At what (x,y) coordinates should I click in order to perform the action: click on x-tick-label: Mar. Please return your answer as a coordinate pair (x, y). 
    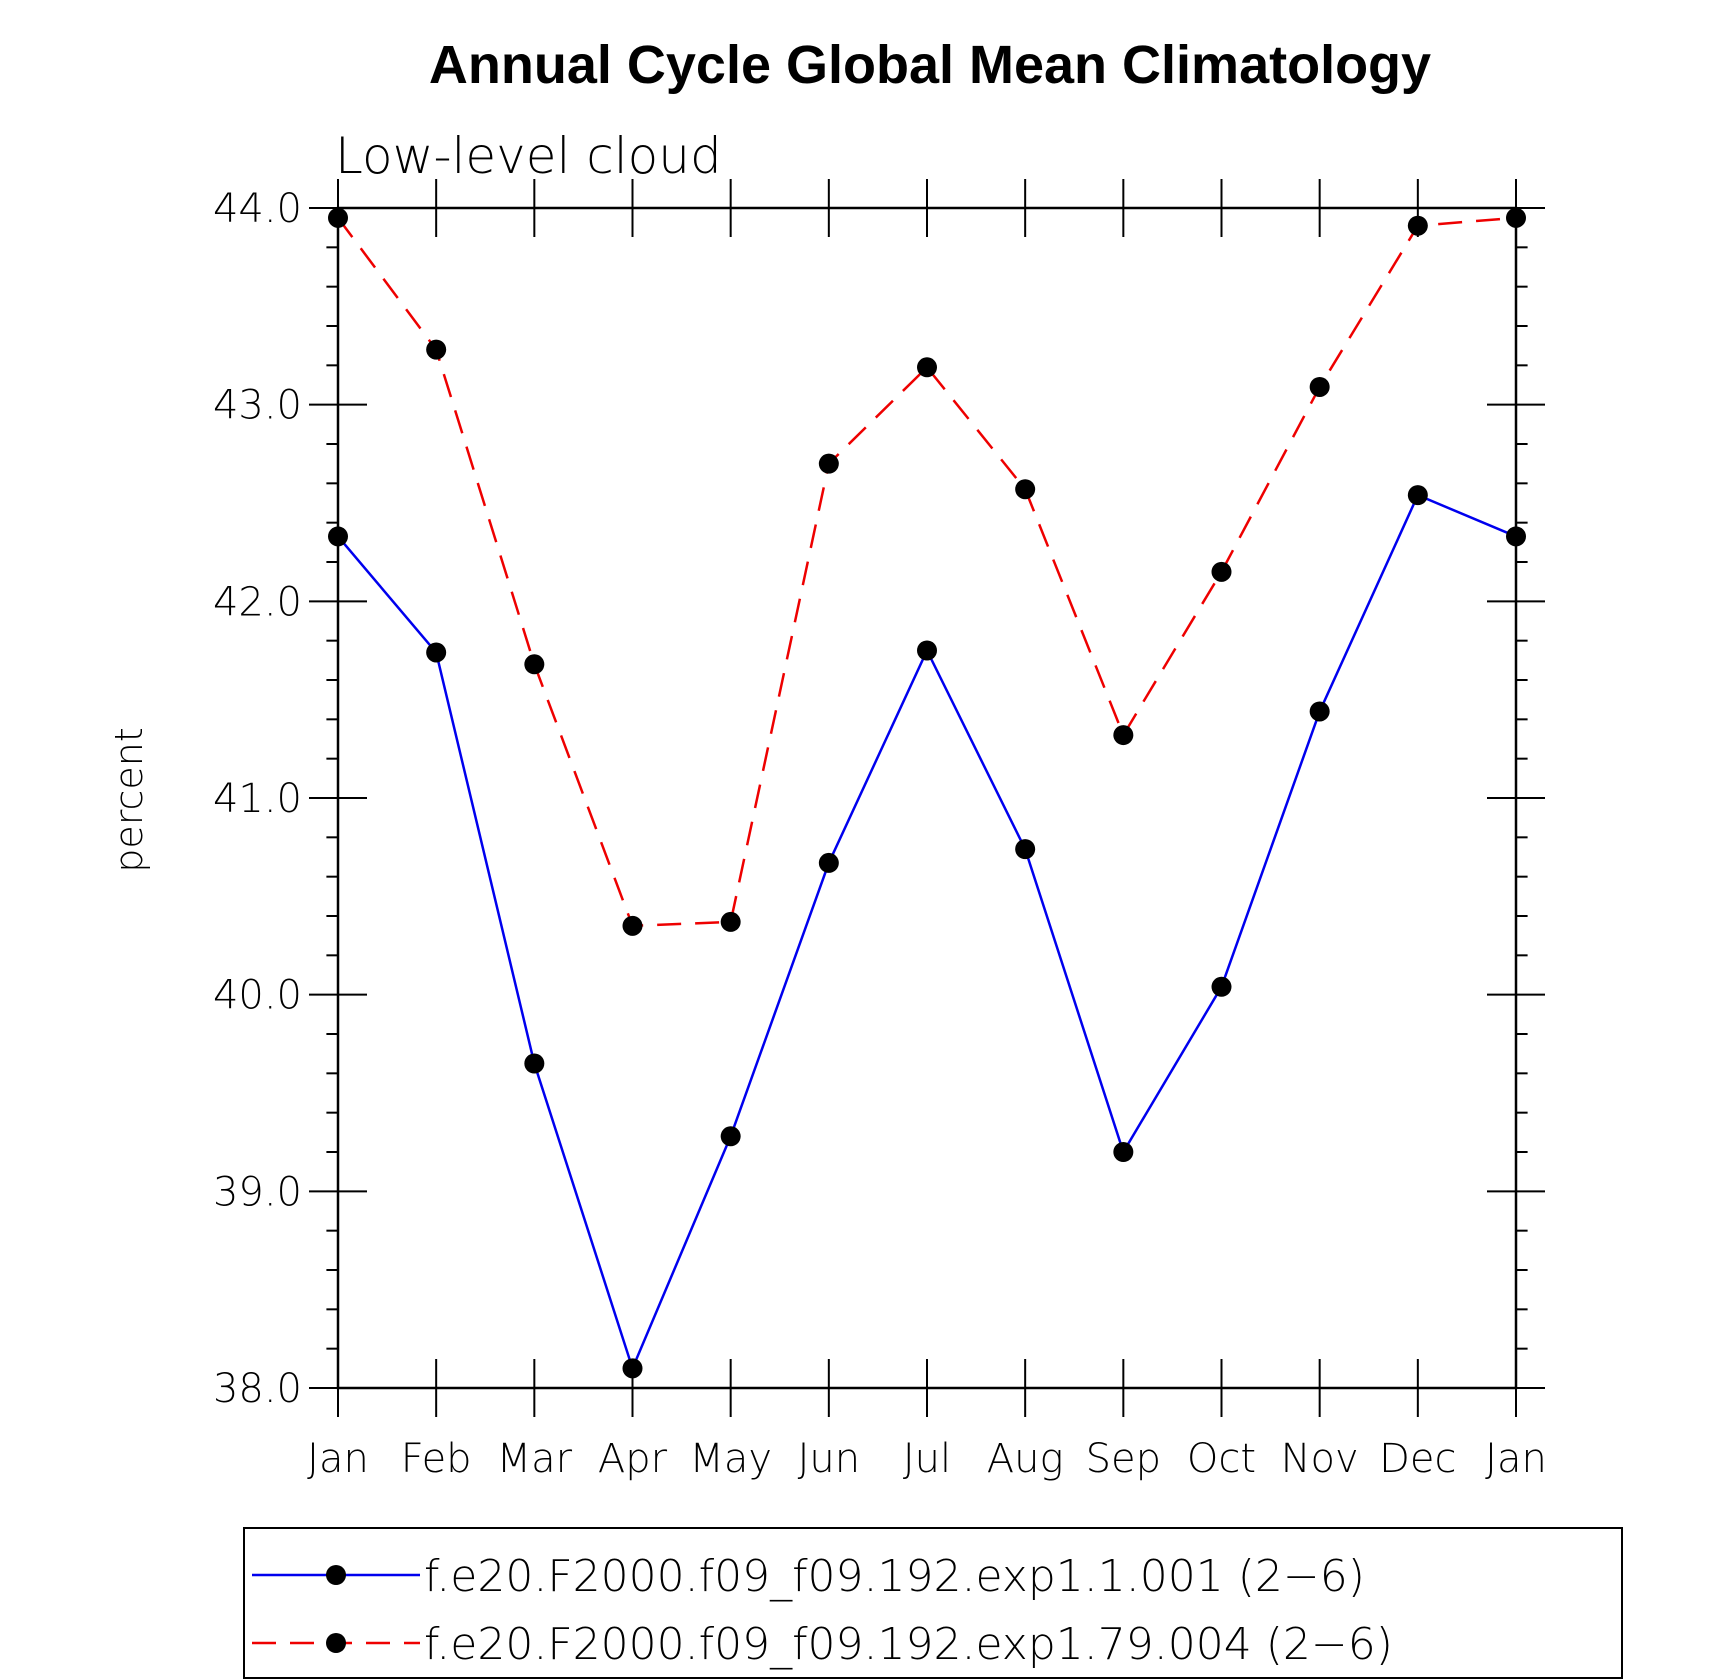
    Looking at the image, I should click on (535, 1459).